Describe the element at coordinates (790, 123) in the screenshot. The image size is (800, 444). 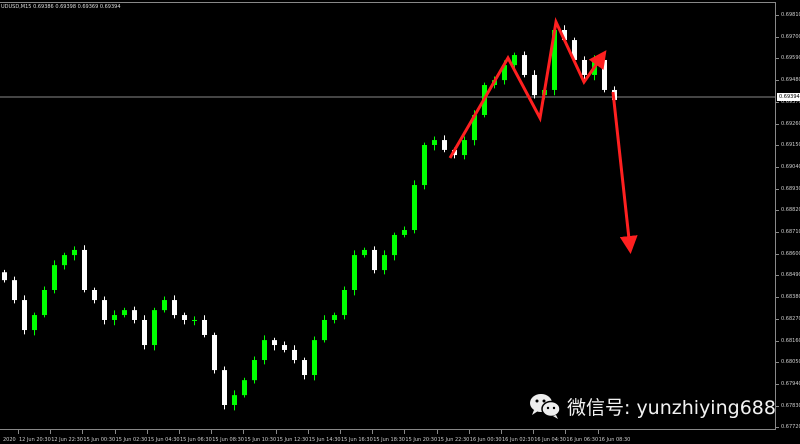
I see `y-tick-label: 0.69260` at that location.